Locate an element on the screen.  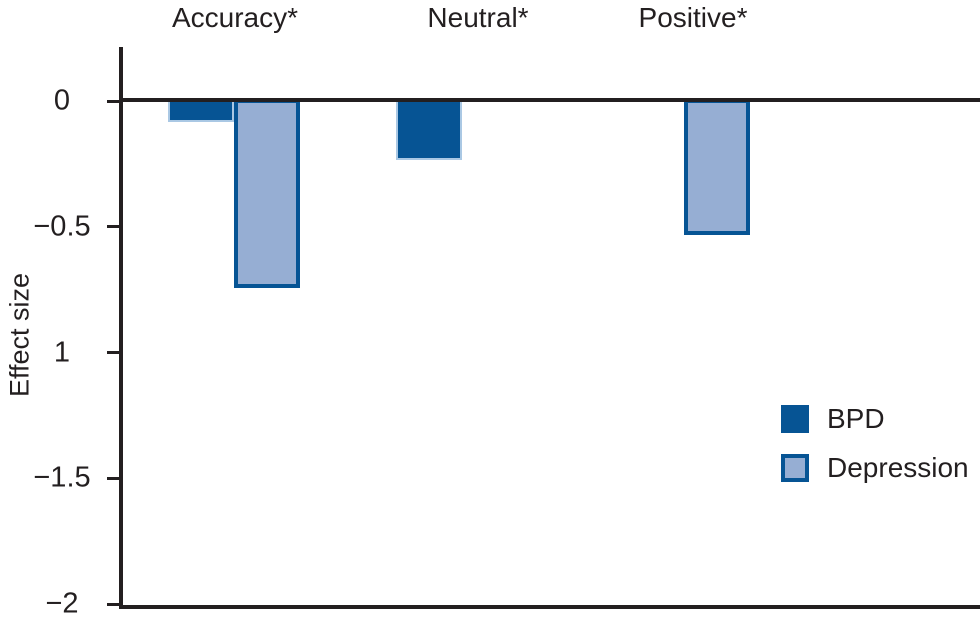
depression-legend-label: Depression is located at coordinates (898, 467).